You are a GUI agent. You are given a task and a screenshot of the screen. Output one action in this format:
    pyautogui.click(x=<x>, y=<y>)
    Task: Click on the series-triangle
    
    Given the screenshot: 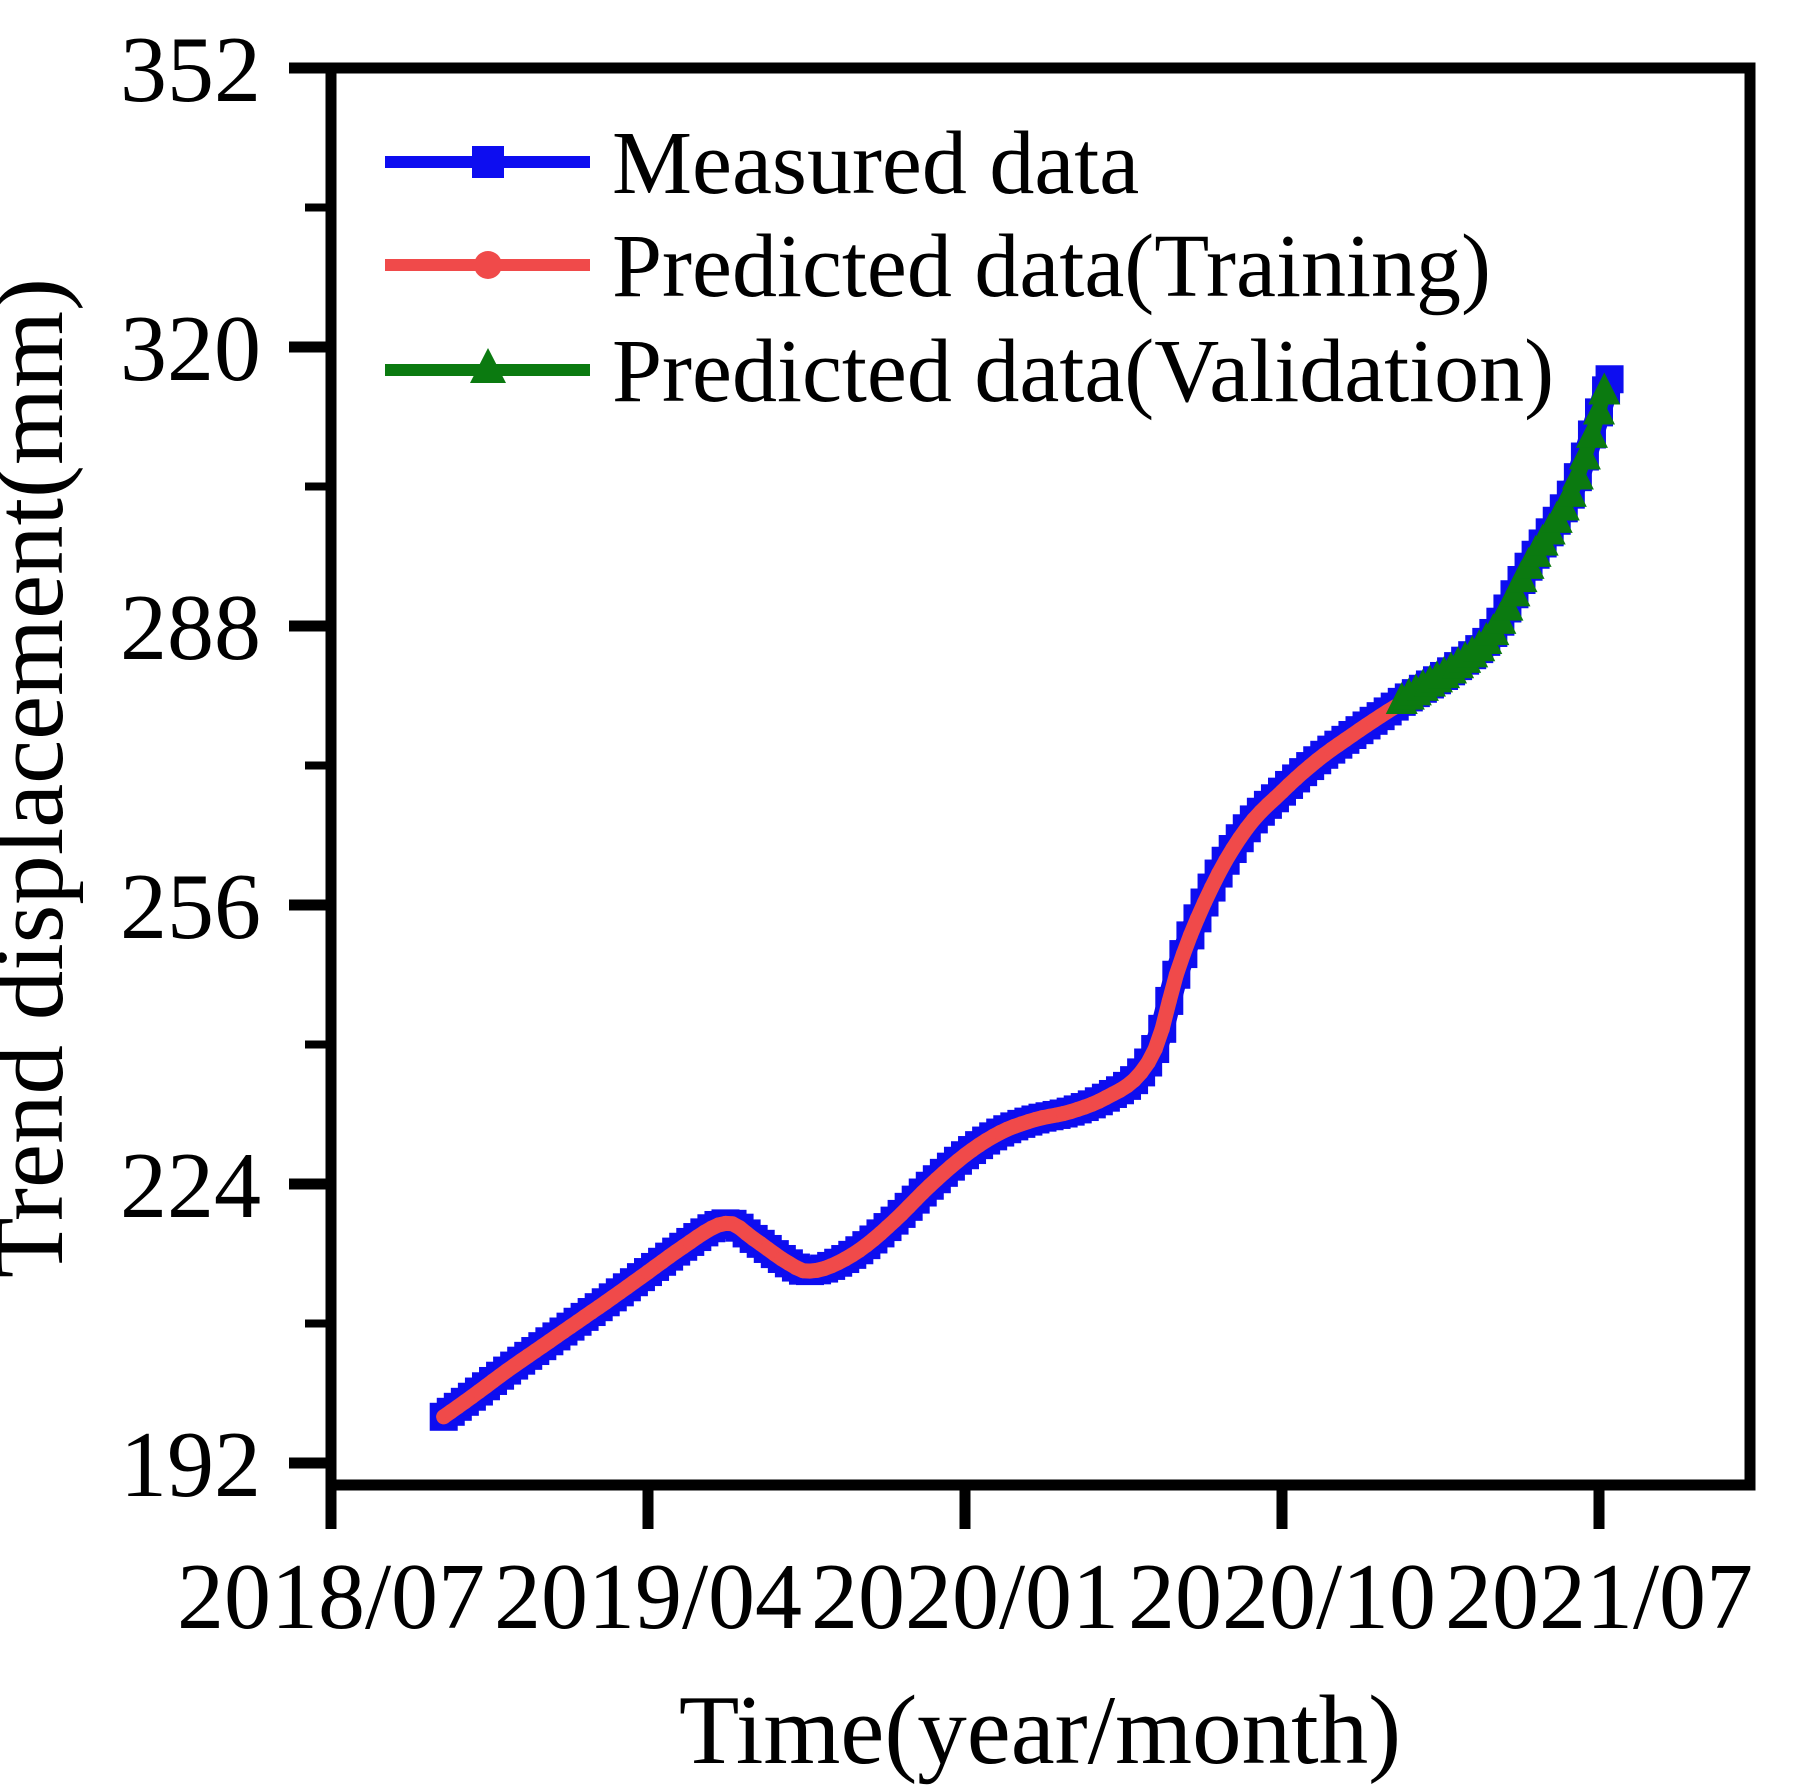 What is the action you would take?
    pyautogui.click(x=1503, y=543)
    